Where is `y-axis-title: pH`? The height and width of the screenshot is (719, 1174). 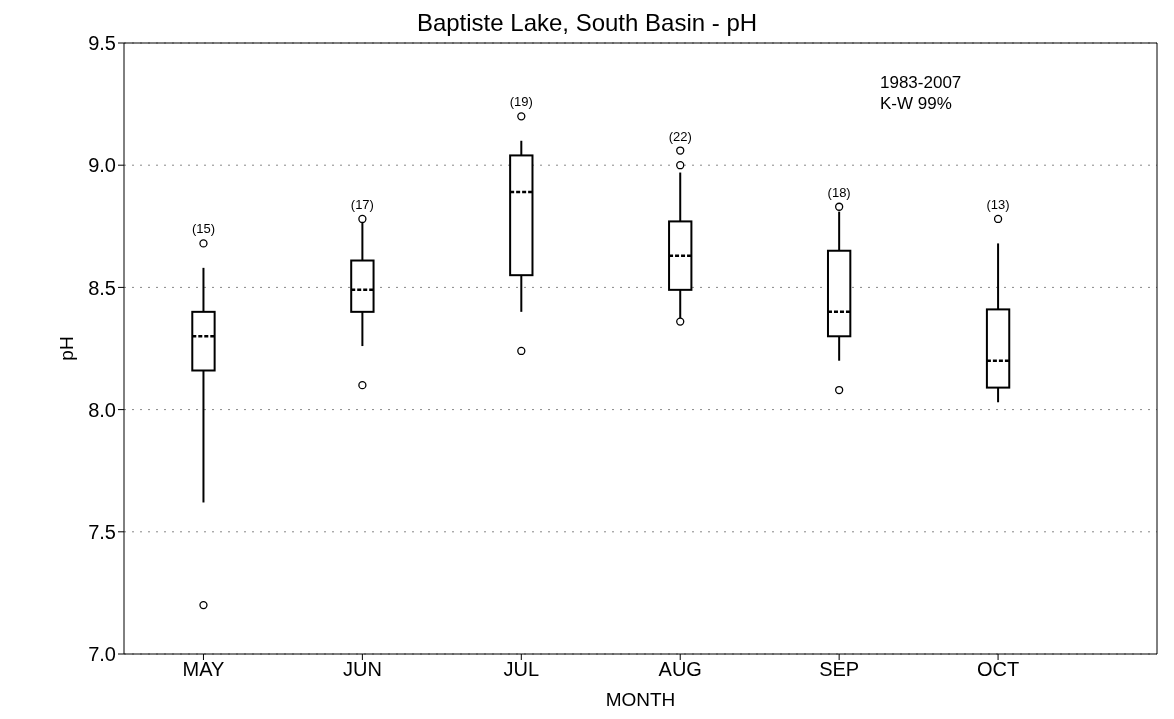
y-axis-title: pH is located at coordinates (66, 348).